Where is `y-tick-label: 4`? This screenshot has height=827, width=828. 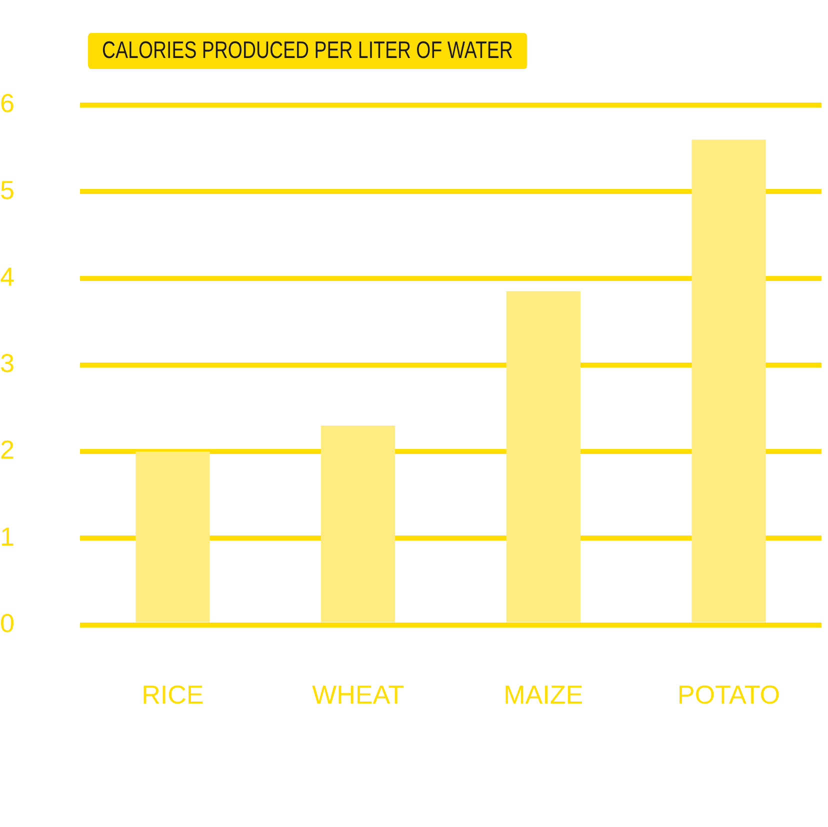 y-tick-label: 4 is located at coordinates (7, 276).